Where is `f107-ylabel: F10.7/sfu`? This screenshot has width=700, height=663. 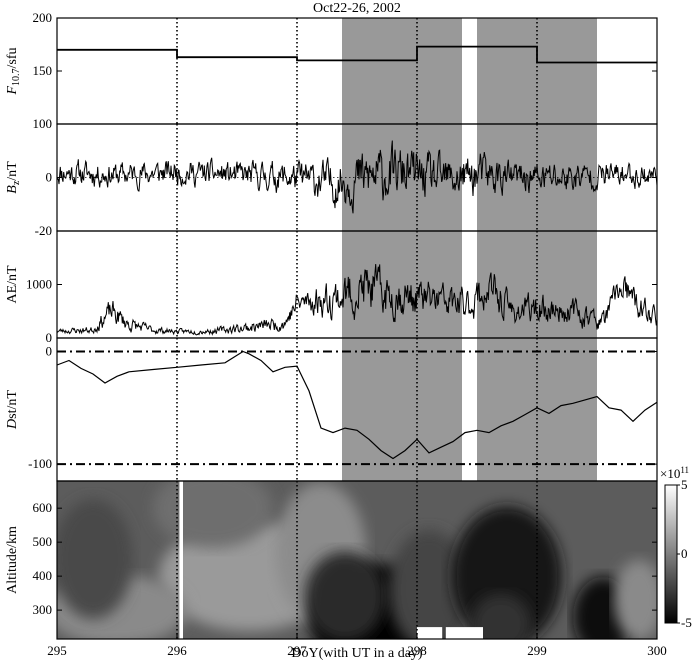
f107-ylabel: F10.7/sfu is located at coordinates (13, 71).